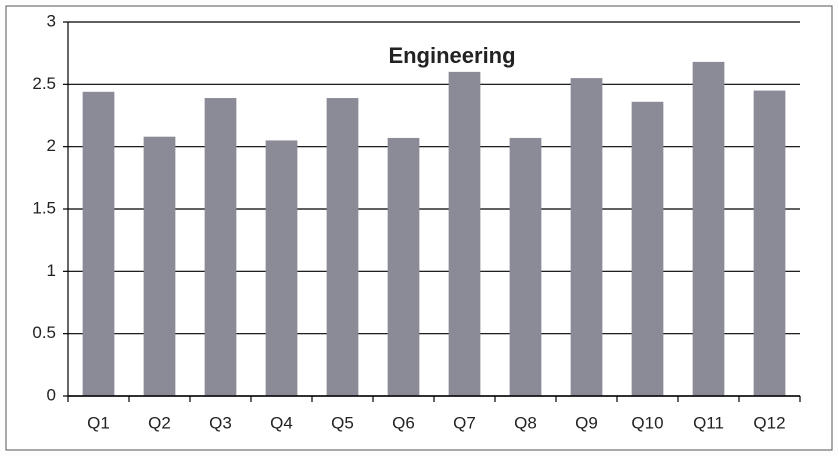  Describe the element at coordinates (708, 422) in the screenshot. I see `x-tick-label: Q11` at that location.